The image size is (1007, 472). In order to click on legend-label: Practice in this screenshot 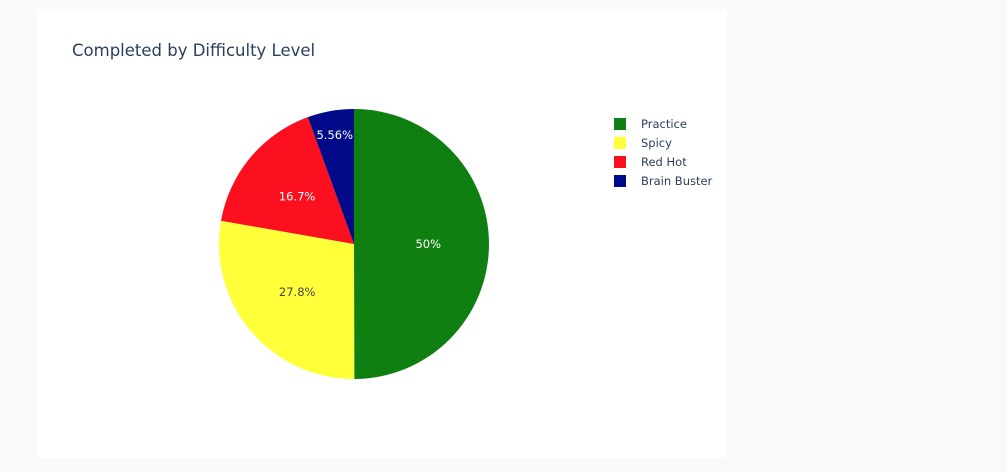, I will do `click(664, 123)`.